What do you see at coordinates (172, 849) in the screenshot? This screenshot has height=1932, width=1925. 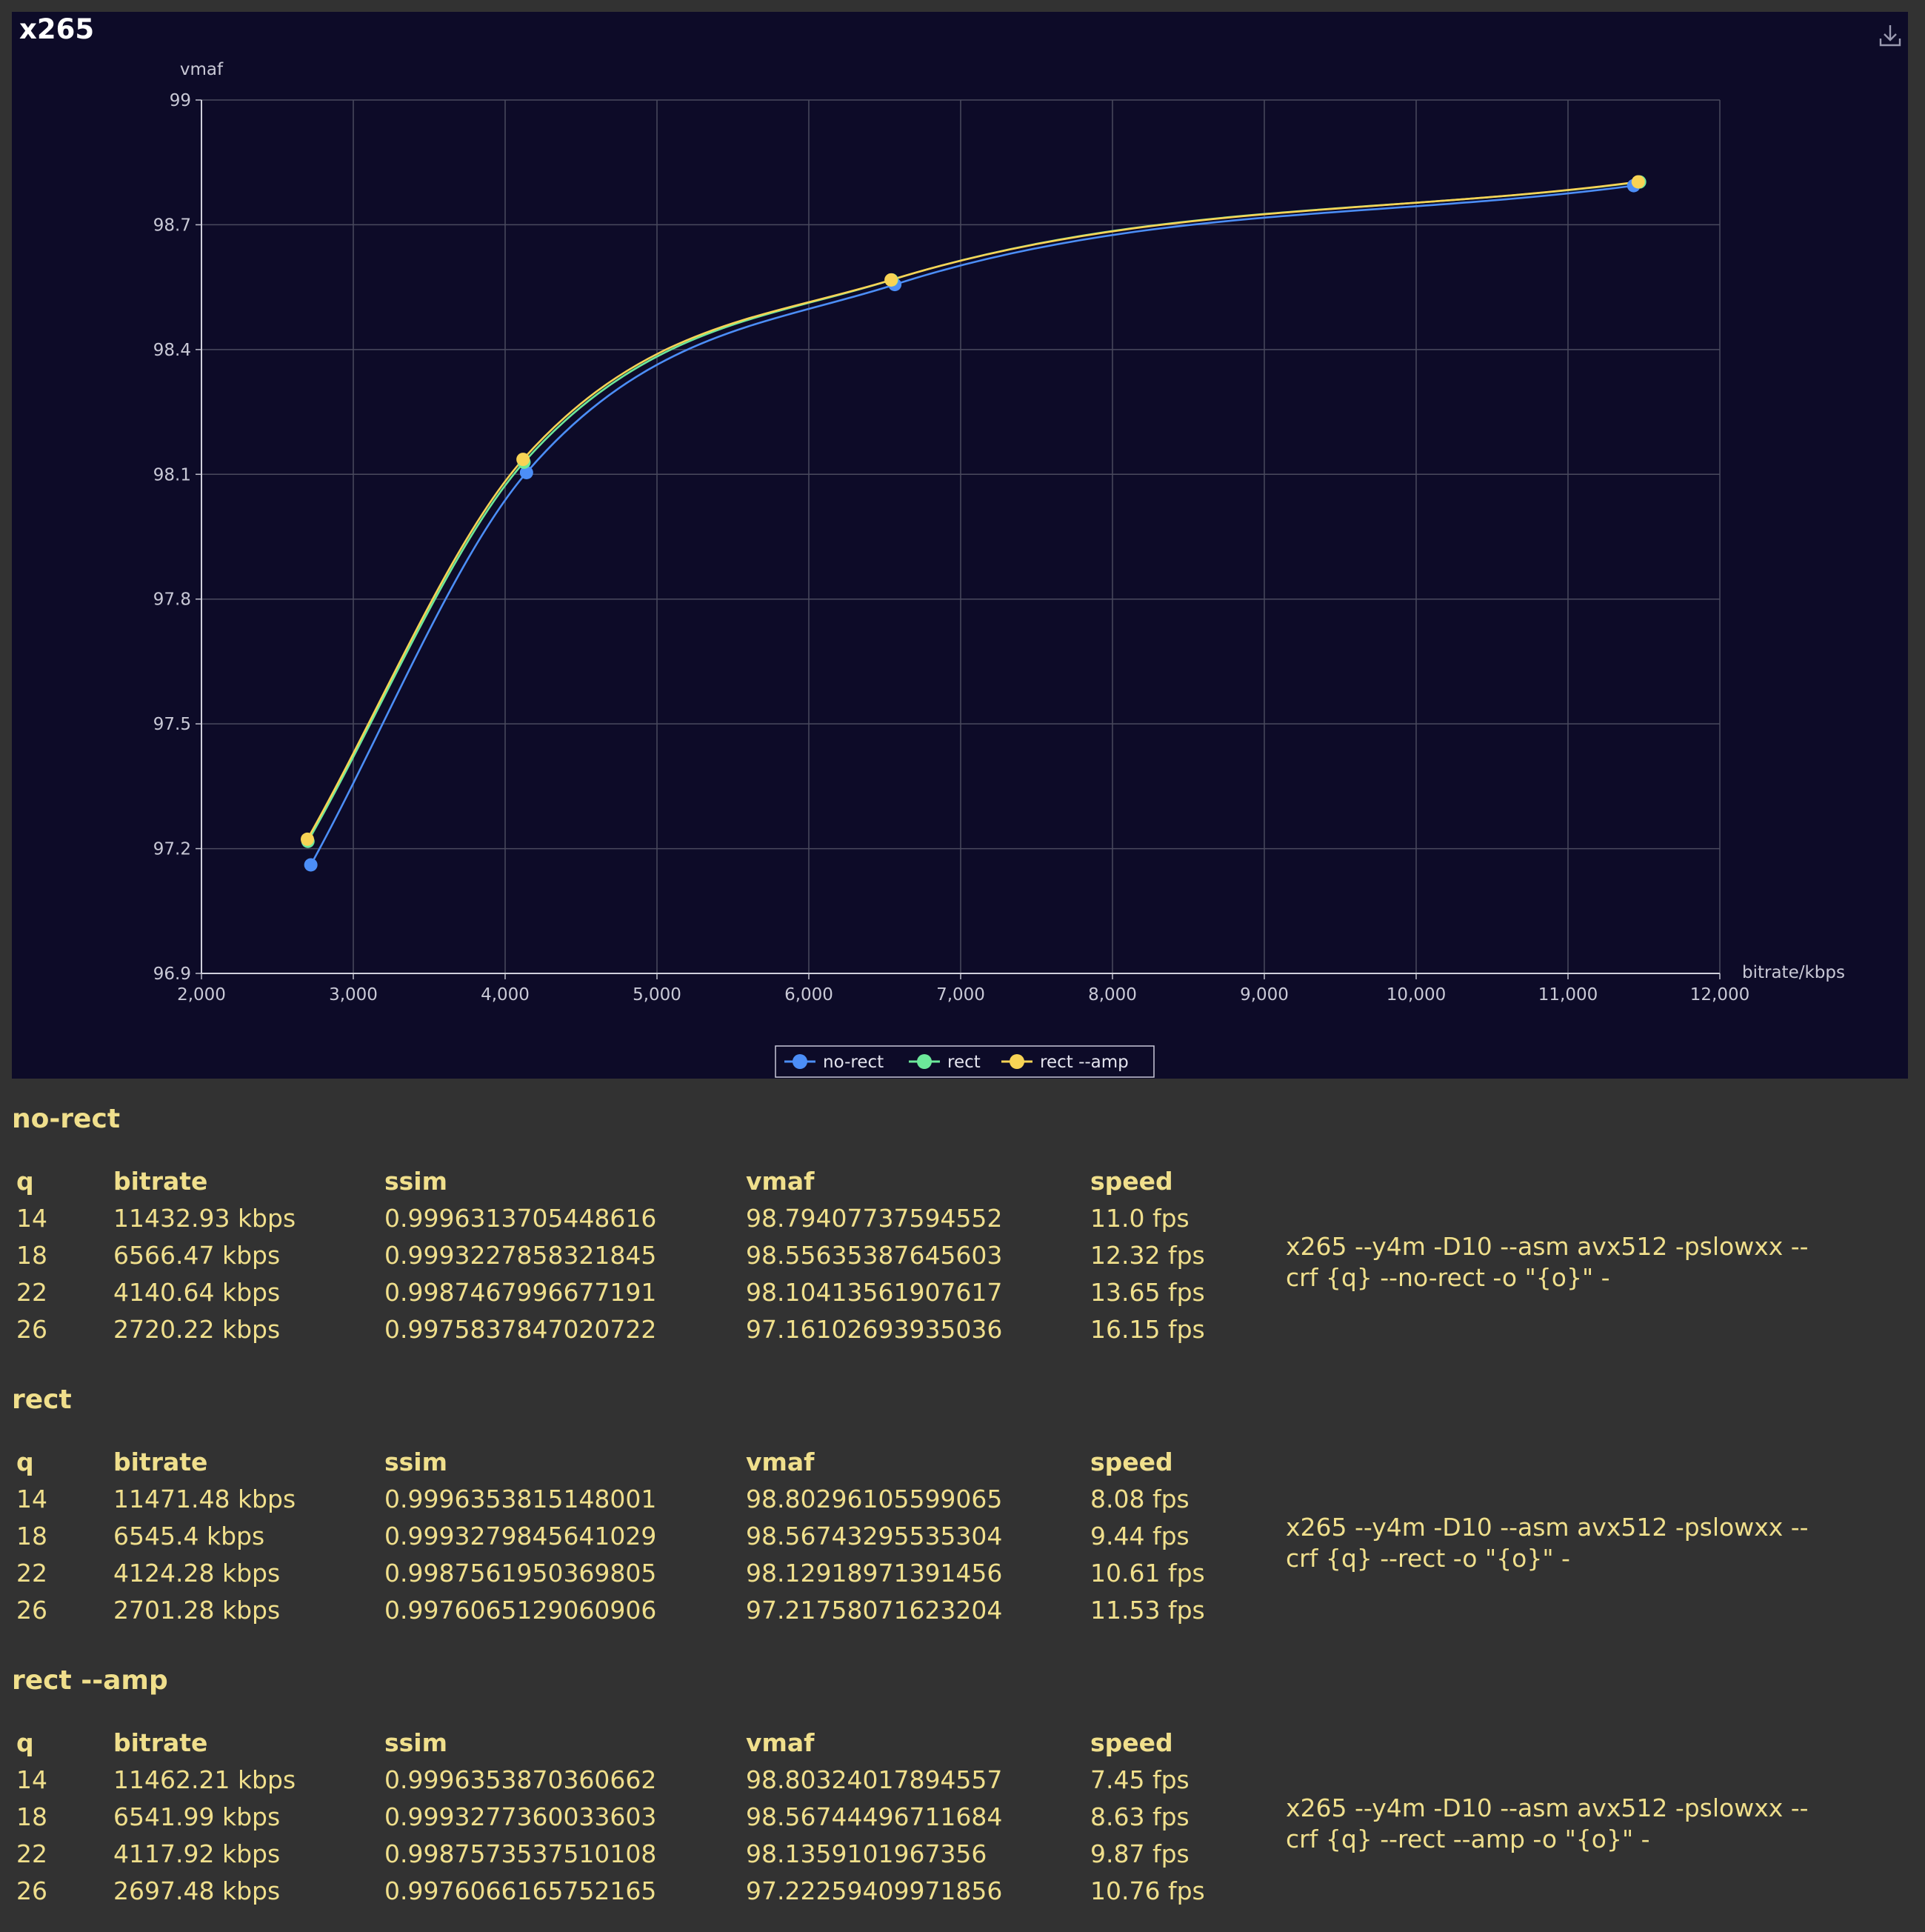 I see `y-tick-label: 97.2` at bounding box center [172, 849].